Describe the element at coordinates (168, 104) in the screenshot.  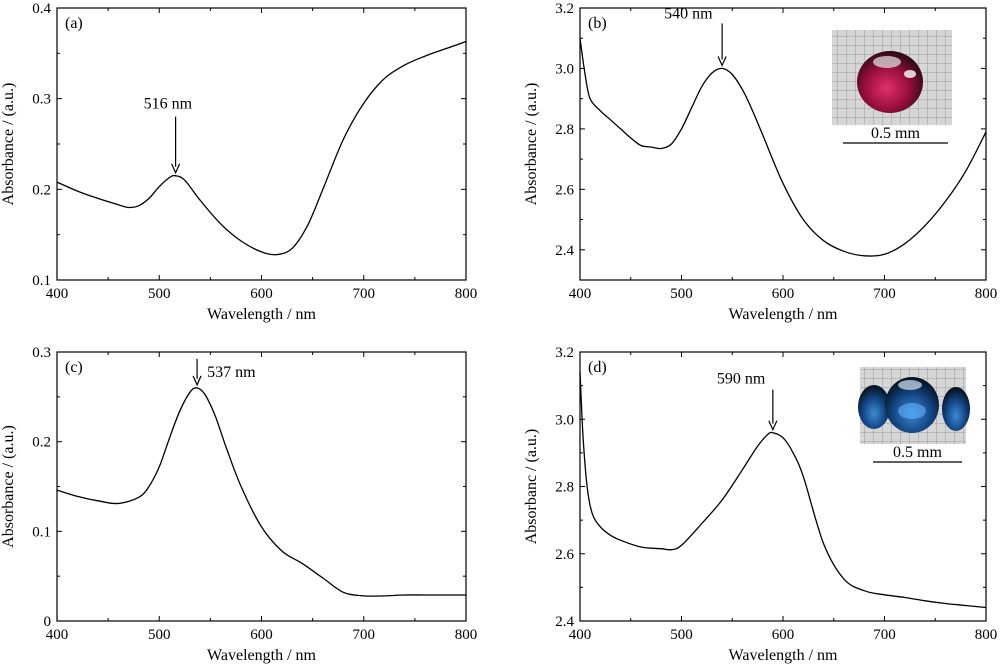
I see `peak-label: 516 nm` at that location.